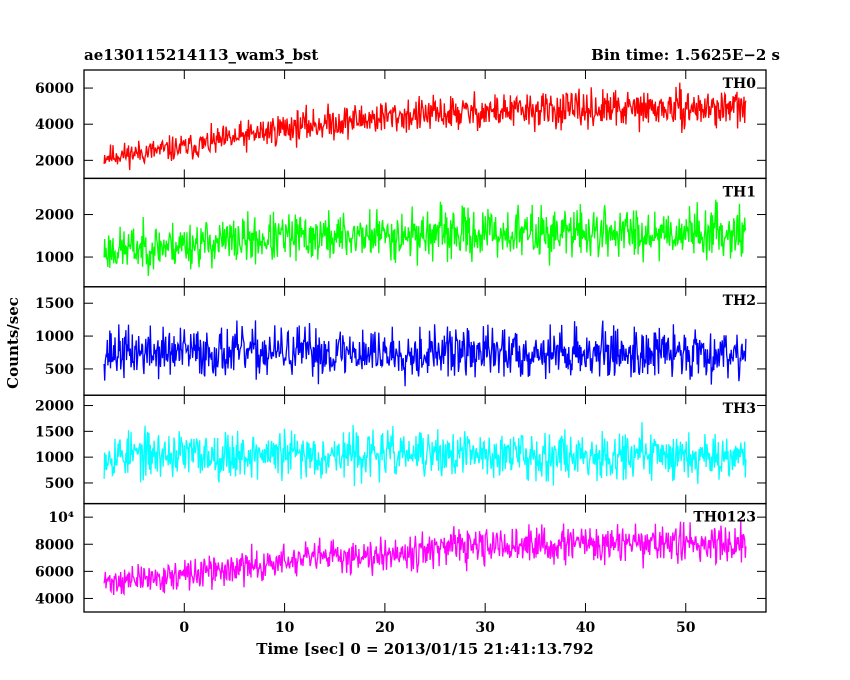  What do you see at coordinates (425, 353) in the screenshot?
I see `series-line-th2` at bounding box center [425, 353].